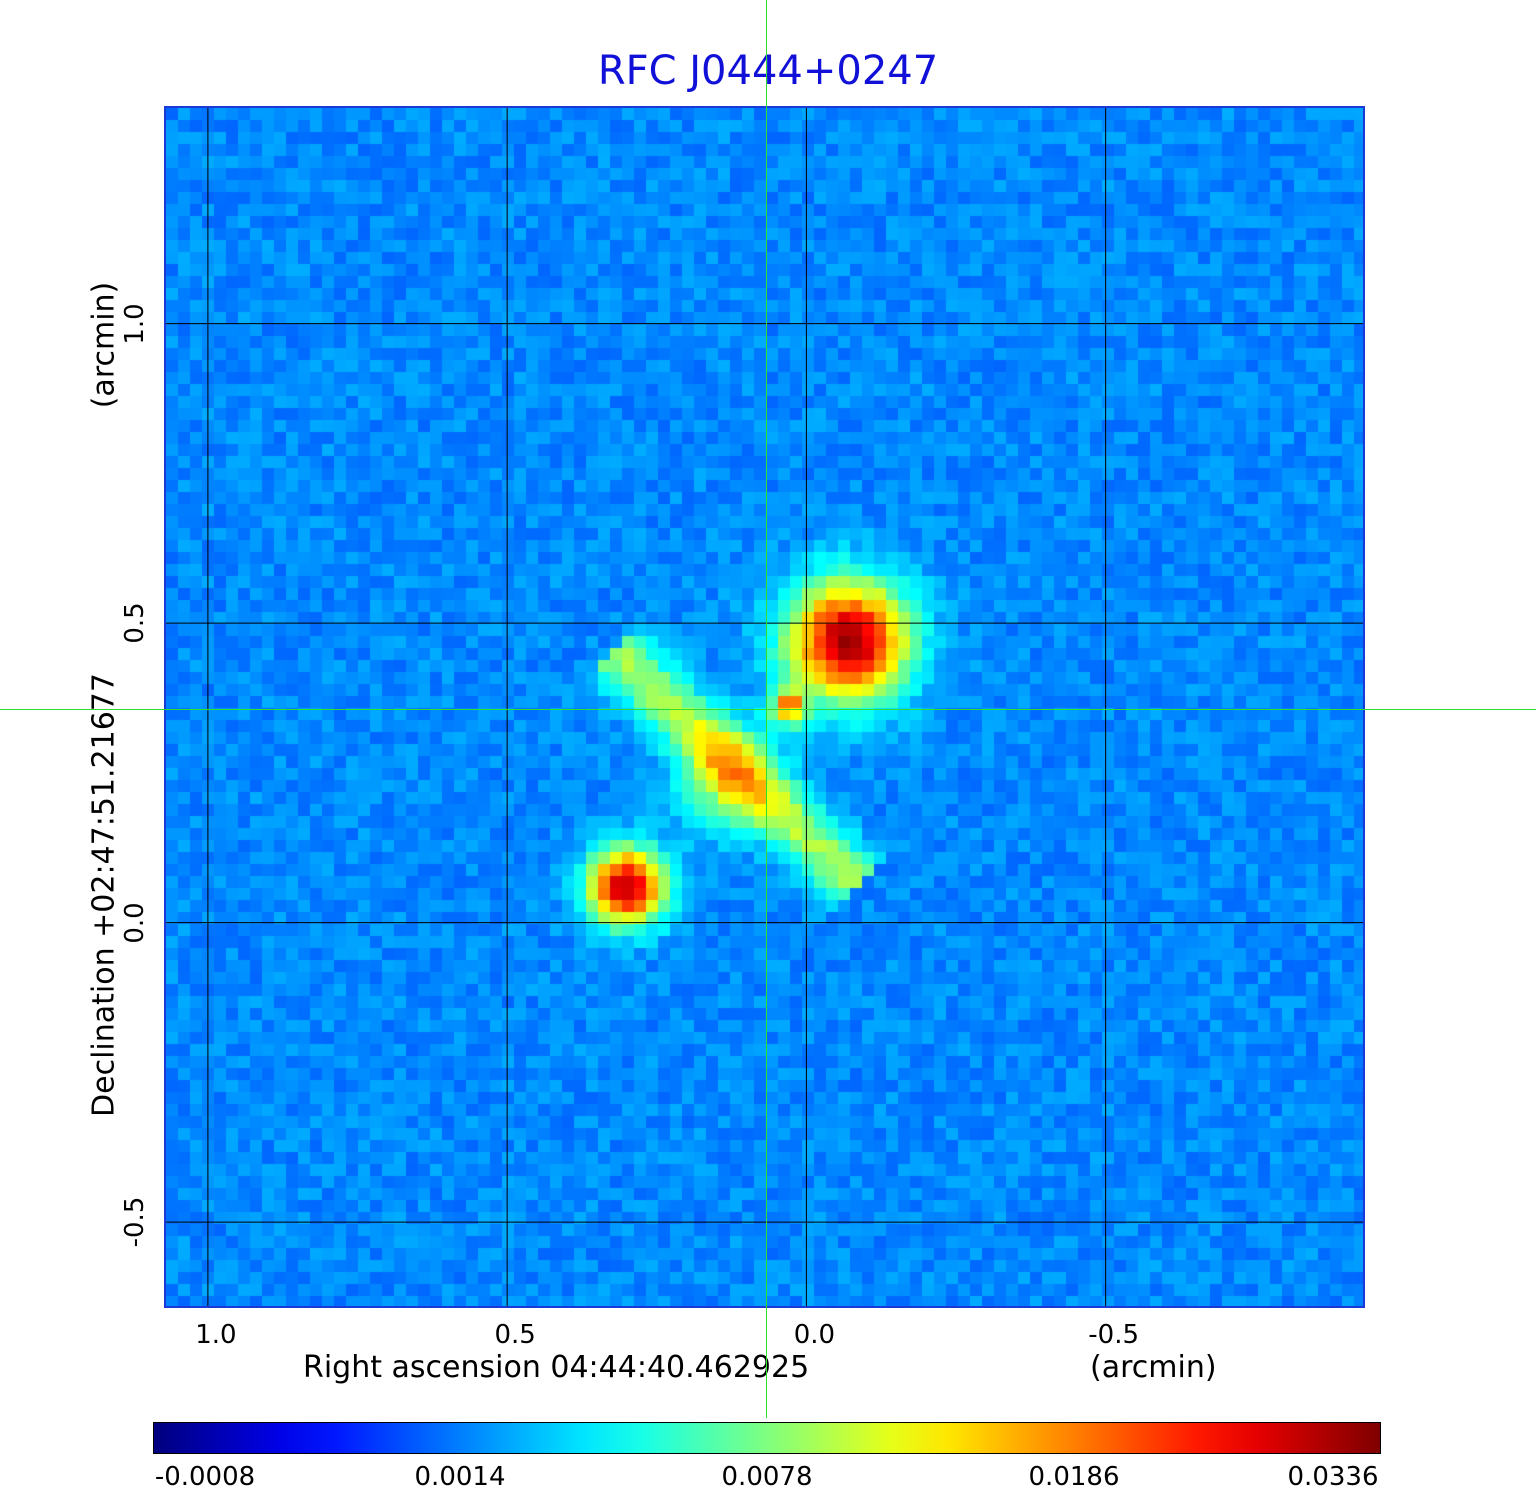  Describe the element at coordinates (768, 709) in the screenshot. I see `crosshair-horizontal` at that location.